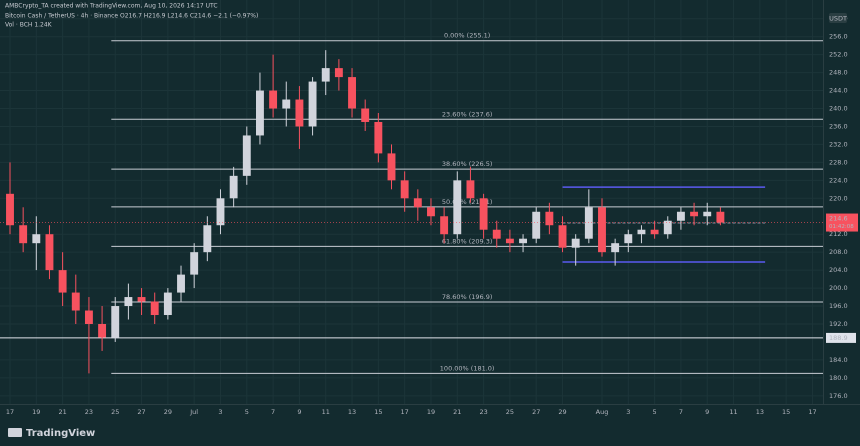  I want to click on y-tick-label: 248.0, so click(838, 73).